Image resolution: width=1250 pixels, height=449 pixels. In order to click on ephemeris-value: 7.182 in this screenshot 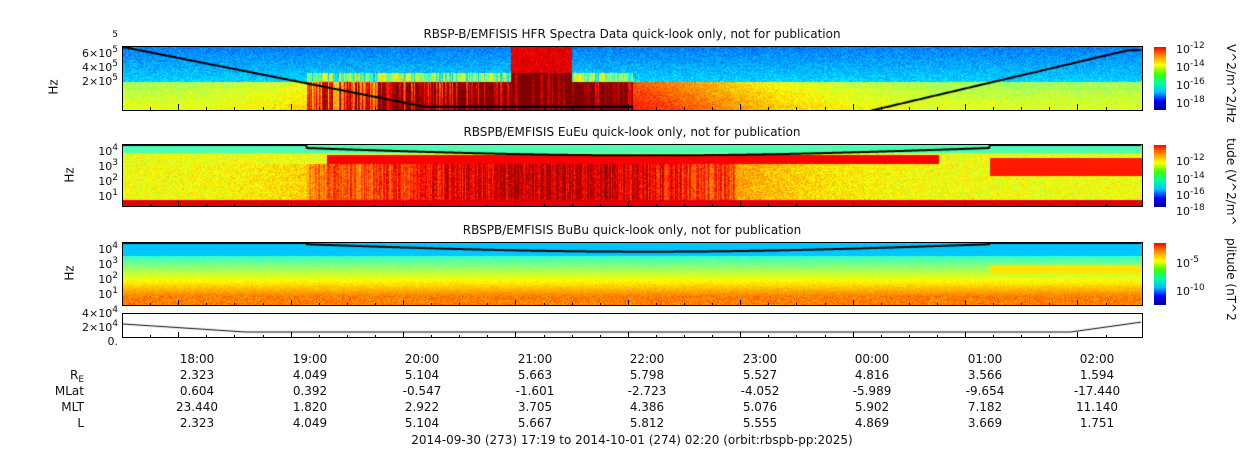, I will do `click(985, 407)`.